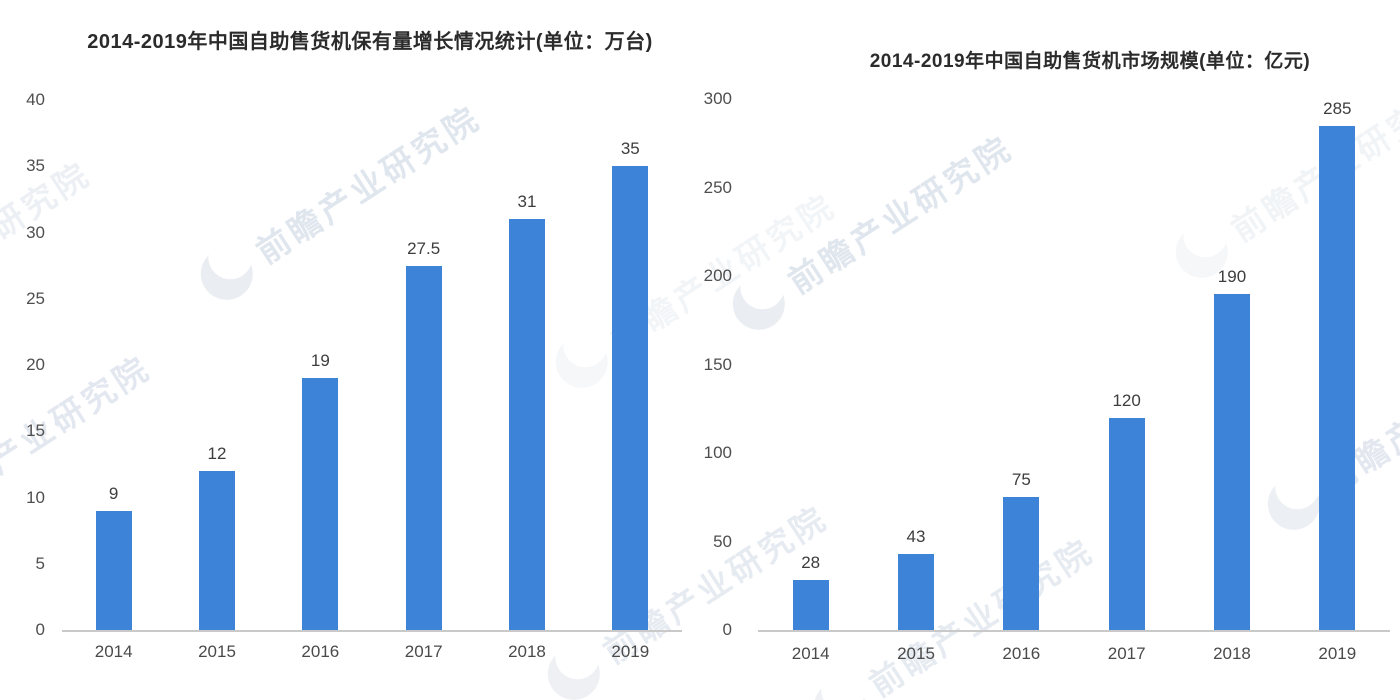 Image resolution: width=1400 pixels, height=700 pixels. What do you see at coordinates (810, 364) in the screenshot?
I see `bar-column: 28` at bounding box center [810, 364].